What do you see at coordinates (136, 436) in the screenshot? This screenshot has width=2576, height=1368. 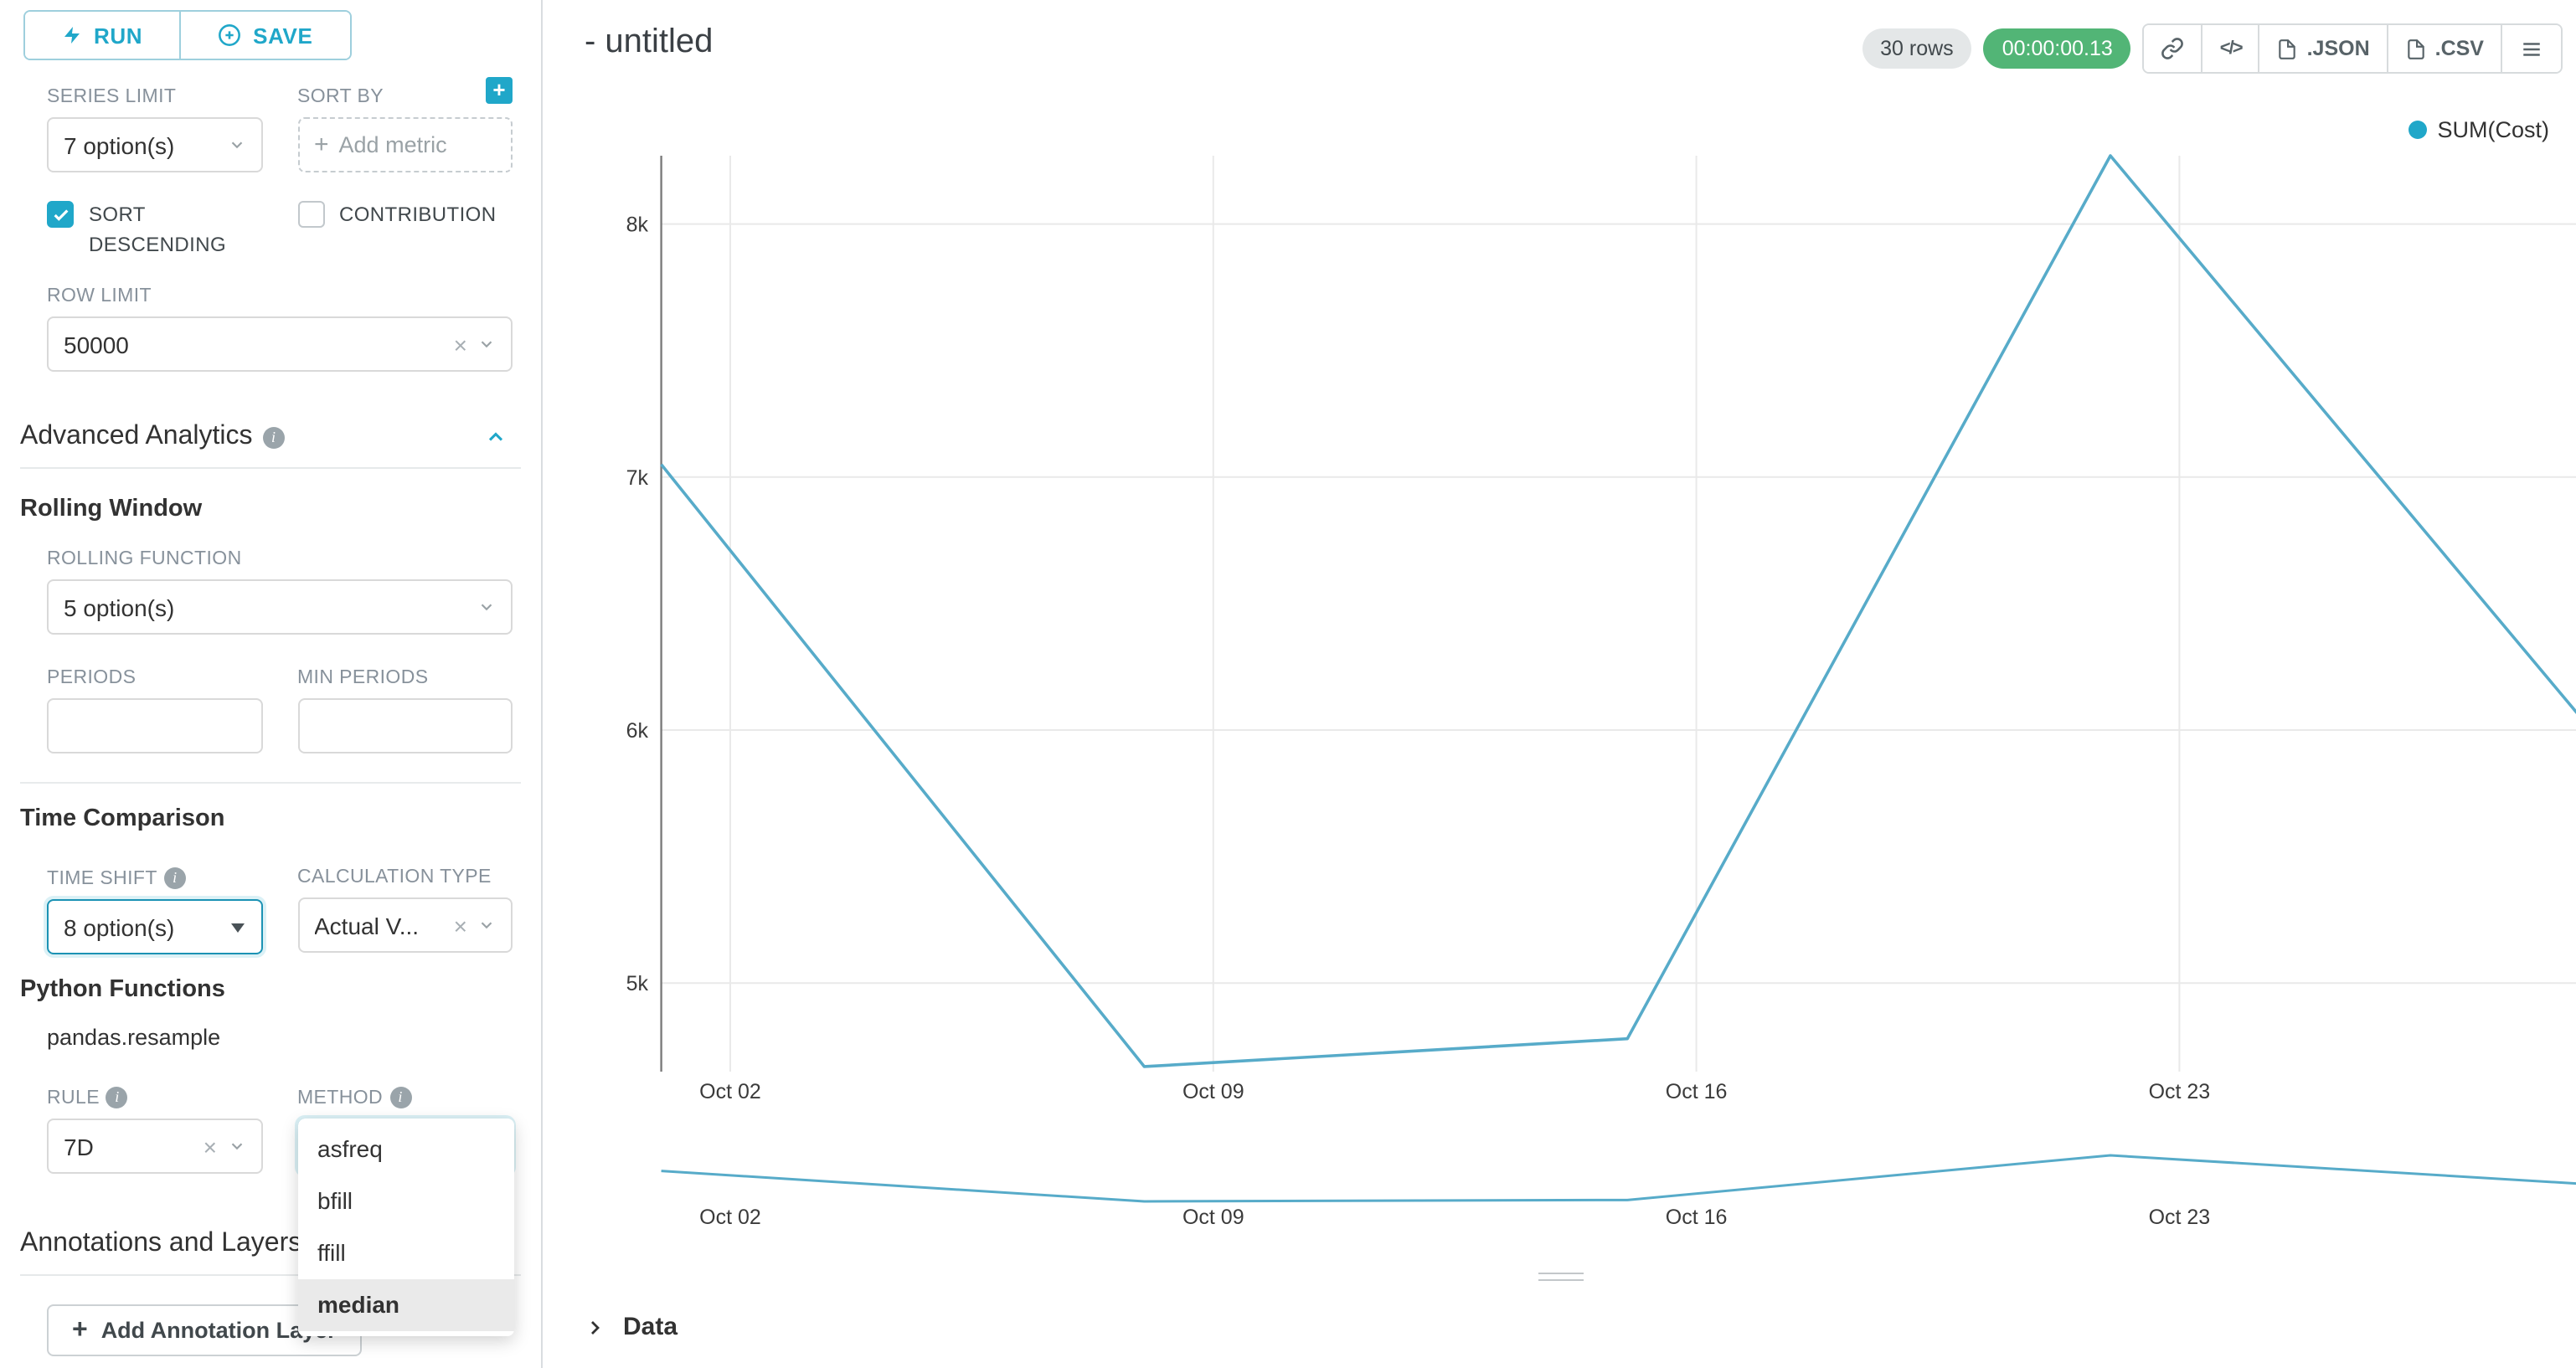 I see `advanced-analytics-title: Advanced Analytics` at bounding box center [136, 436].